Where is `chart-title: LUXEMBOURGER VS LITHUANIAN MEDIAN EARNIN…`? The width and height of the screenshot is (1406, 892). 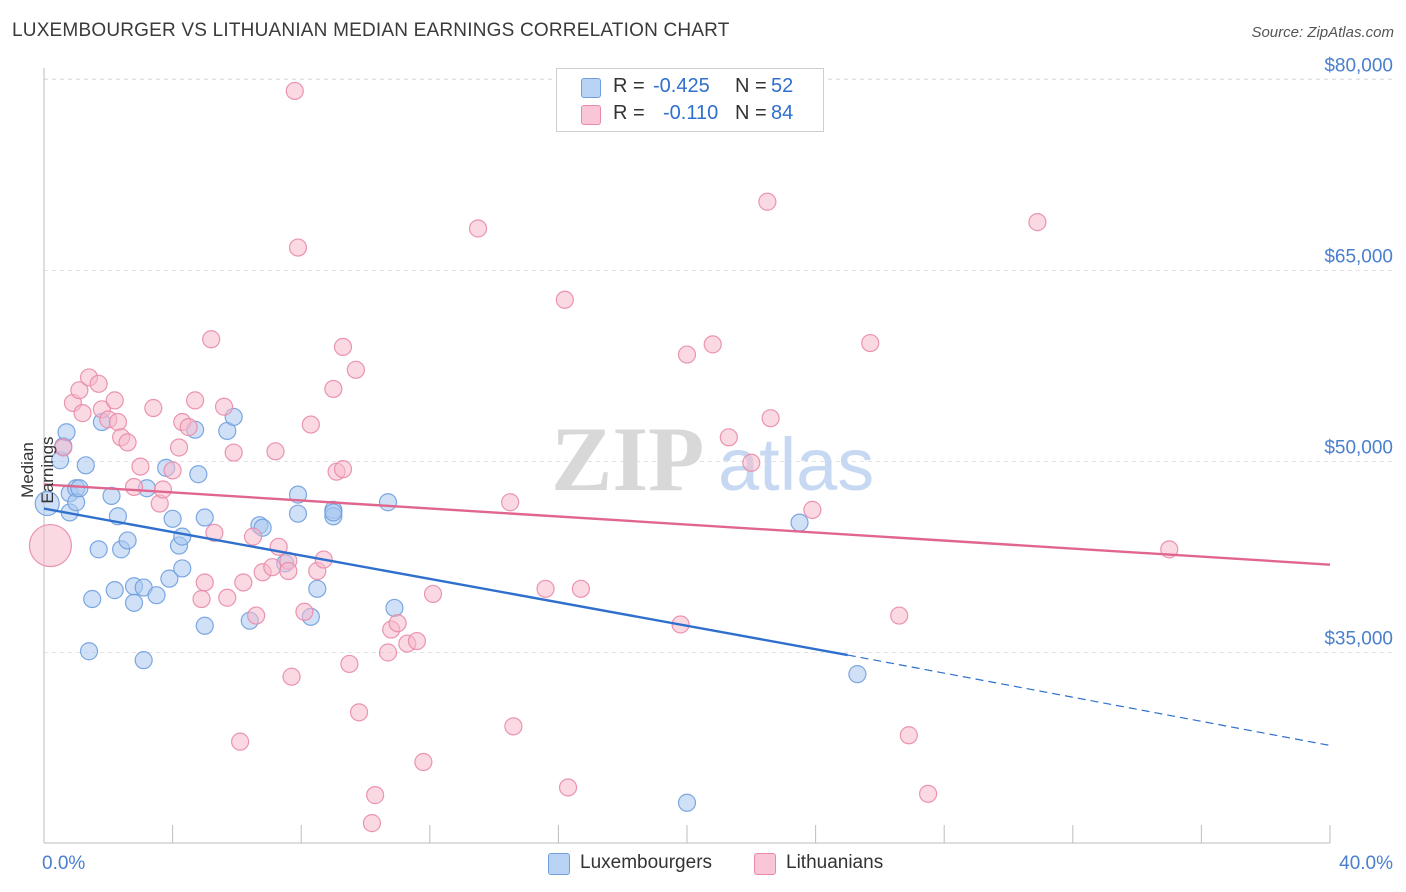 chart-title: LUXEMBOURGER VS LITHUANIAN MEDIAN EARNIN… is located at coordinates (371, 30).